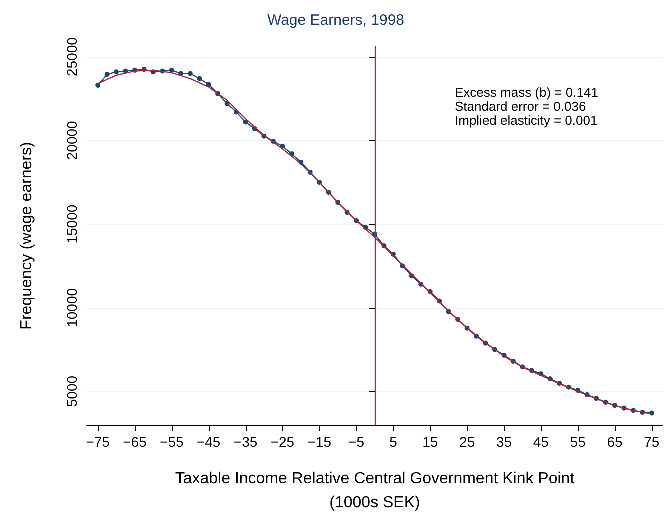 This screenshot has width=672, height=522. I want to click on x-tick-label: −25, so click(282, 442).